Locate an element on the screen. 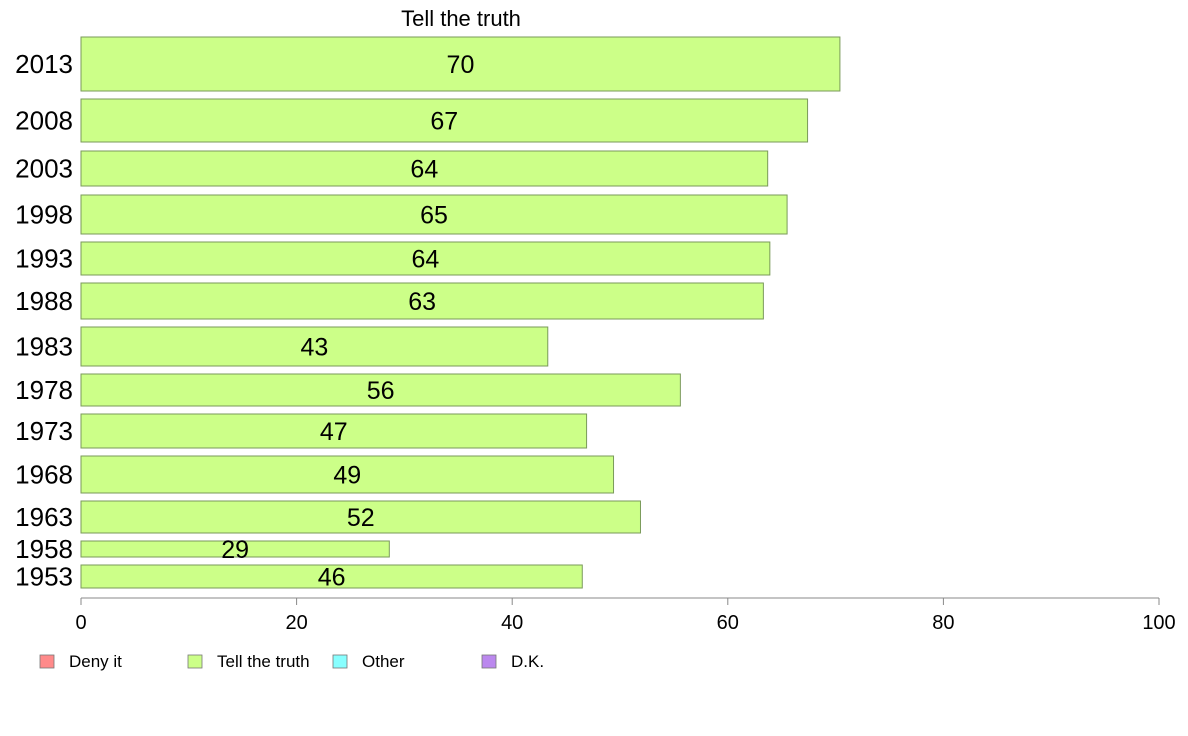 The width and height of the screenshot is (1188, 736). x-tick-label: 100 is located at coordinates (1158, 623).